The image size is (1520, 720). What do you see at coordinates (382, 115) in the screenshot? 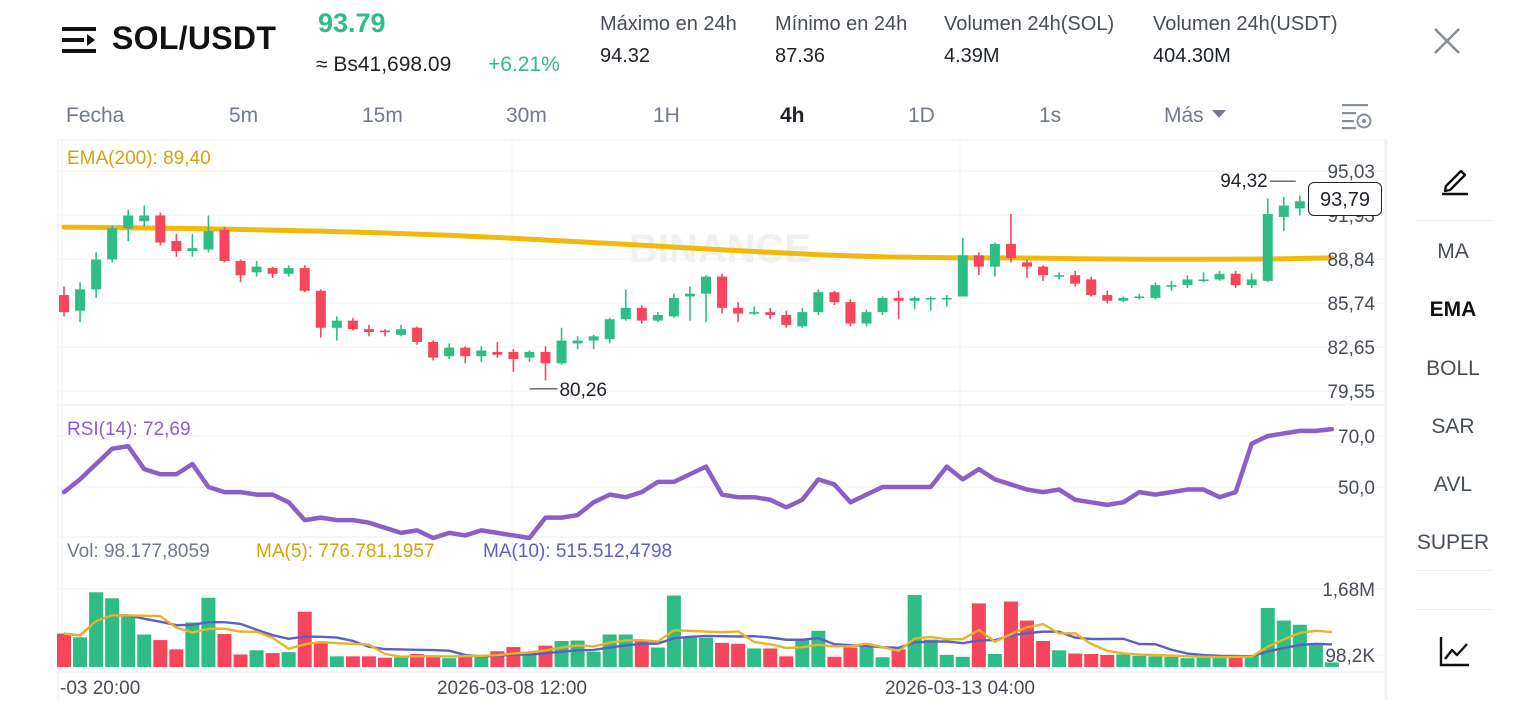
I see `tab-15m: 15m` at bounding box center [382, 115].